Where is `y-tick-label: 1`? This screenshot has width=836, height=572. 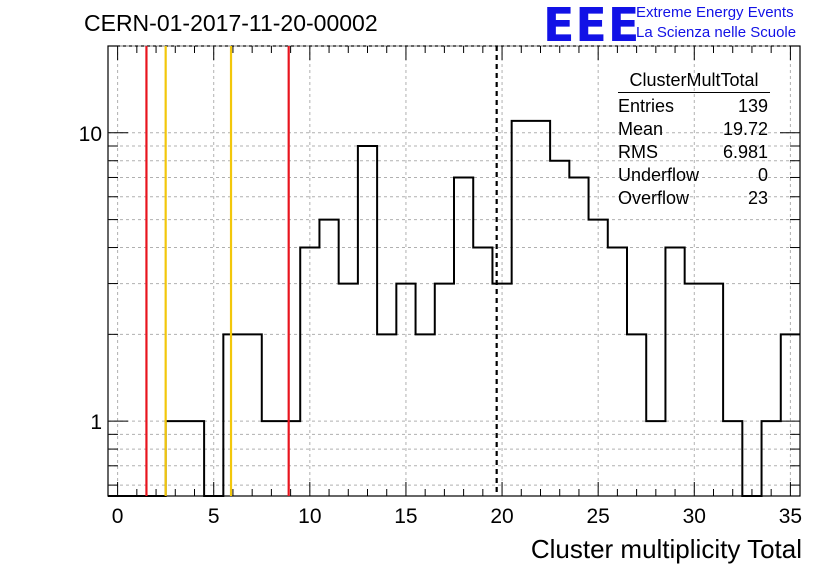
y-tick-label: 1 is located at coordinates (96, 422).